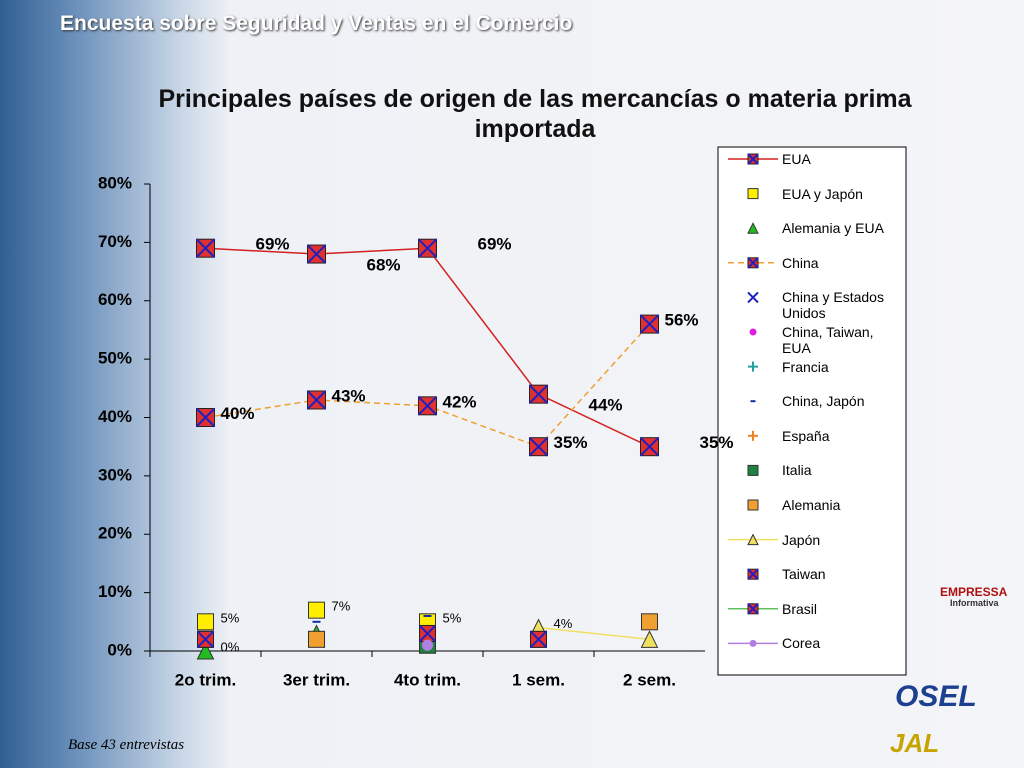  What do you see at coordinates (341, 606) in the screenshot?
I see `data-label: 7%` at bounding box center [341, 606].